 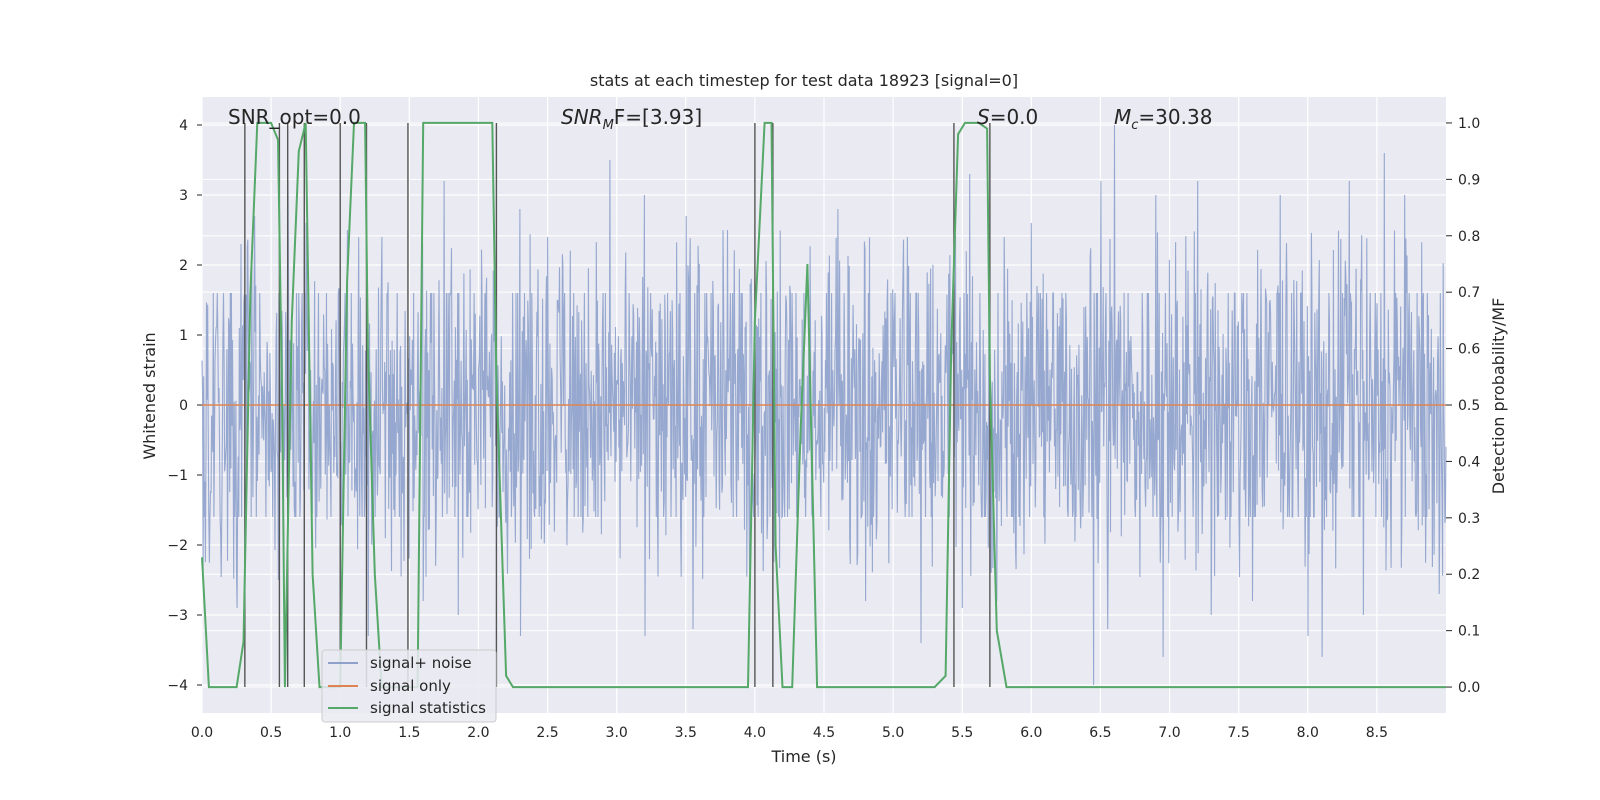 I want to click on x-tick-label: 8.5, so click(x=1377, y=733).